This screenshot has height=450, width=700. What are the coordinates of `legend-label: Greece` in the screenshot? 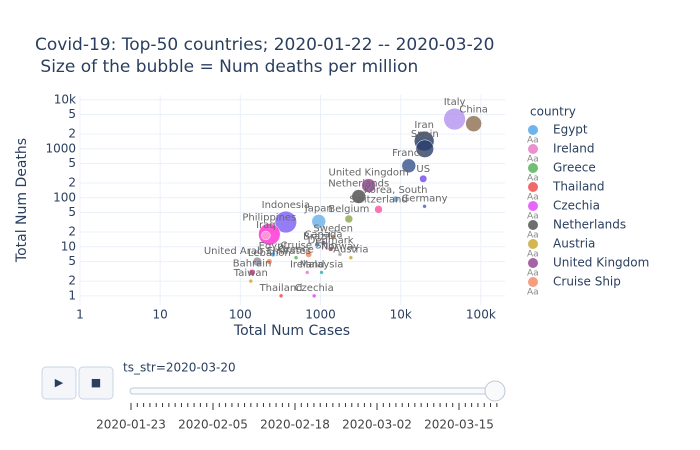 It's located at (574, 168).